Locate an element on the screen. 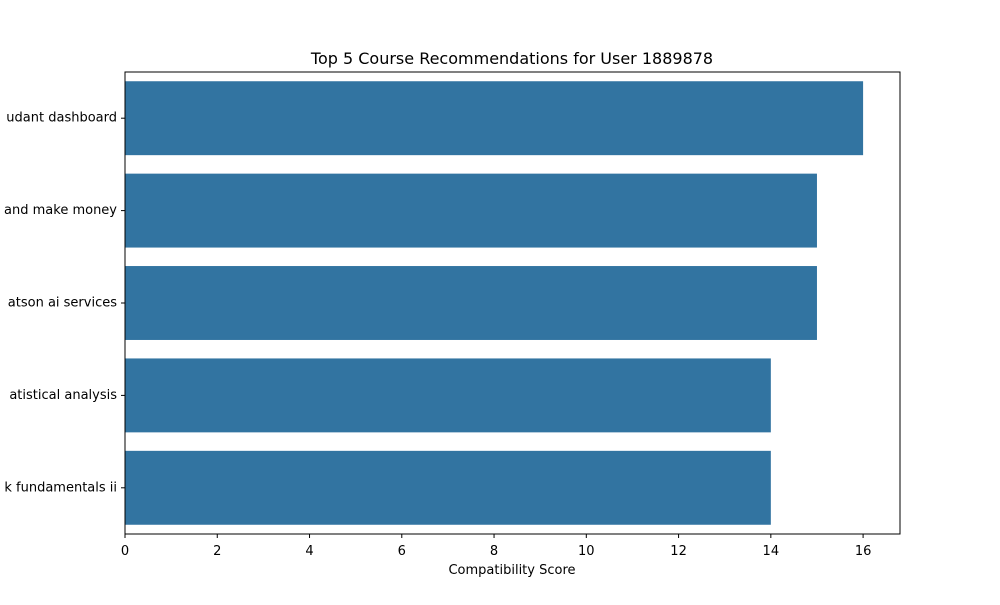 The height and width of the screenshot is (605, 1000). y-tick-label: atistical analysis is located at coordinates (63, 395).